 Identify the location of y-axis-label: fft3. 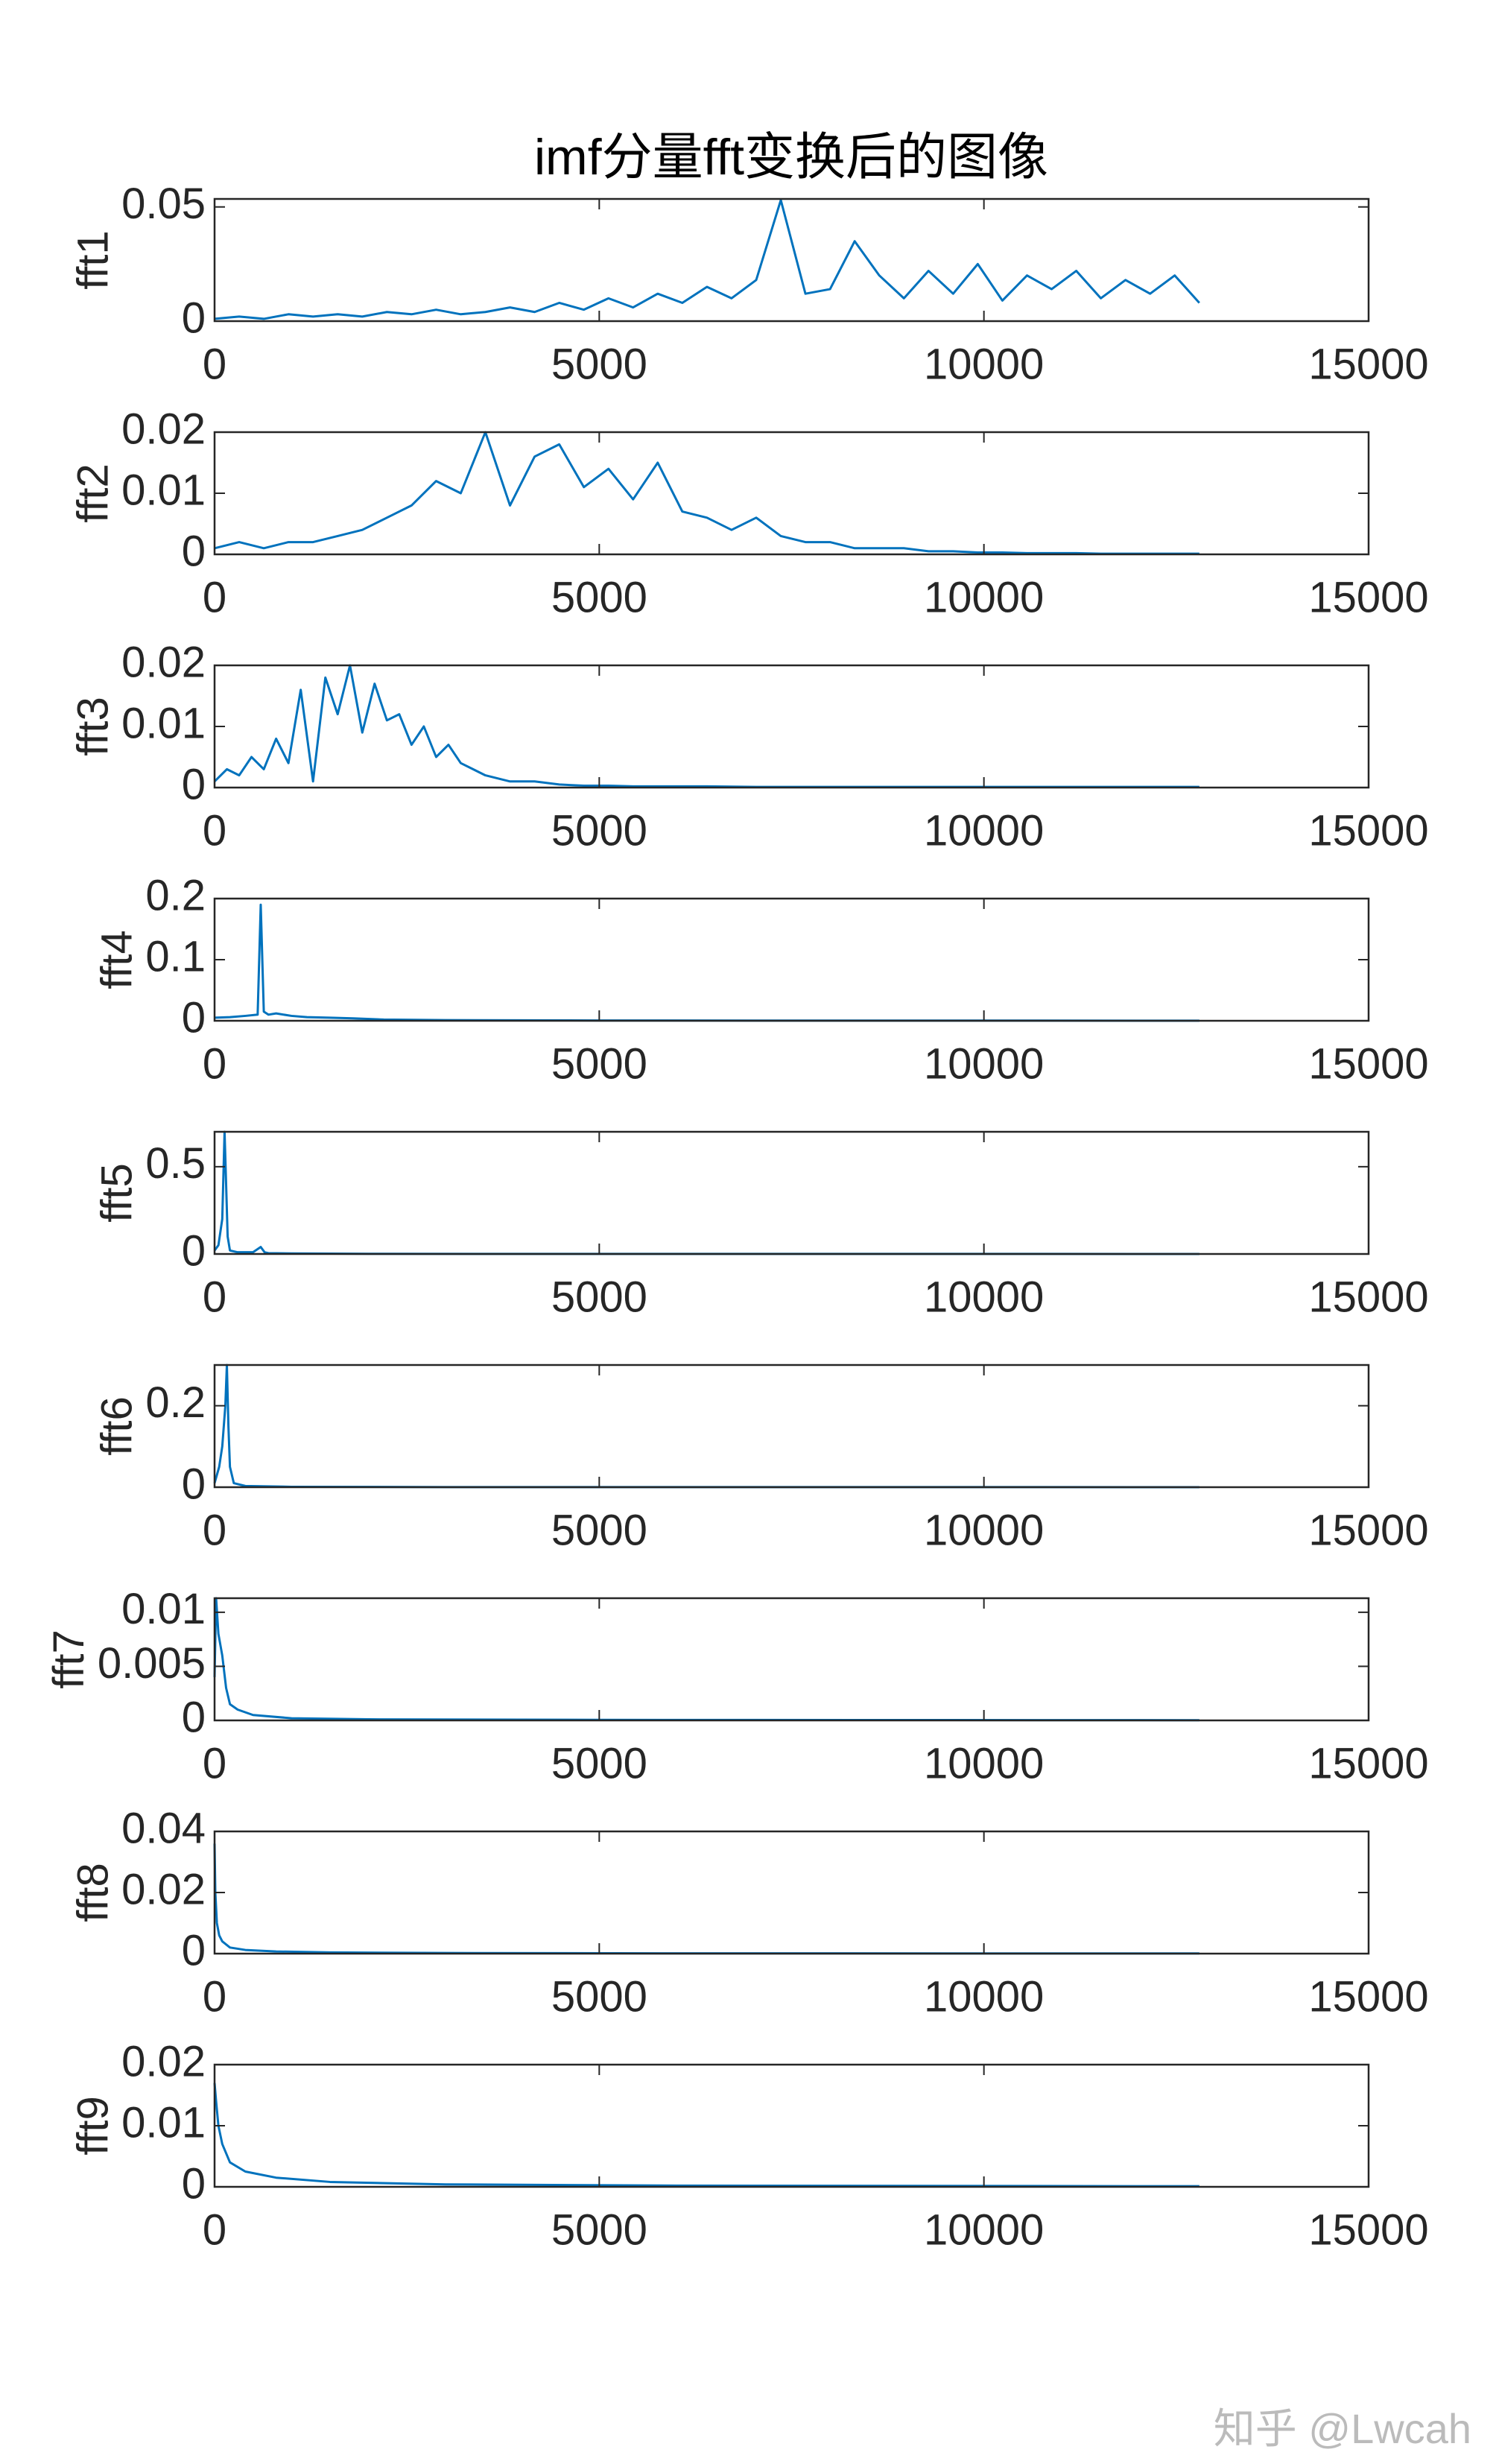
(93, 726).